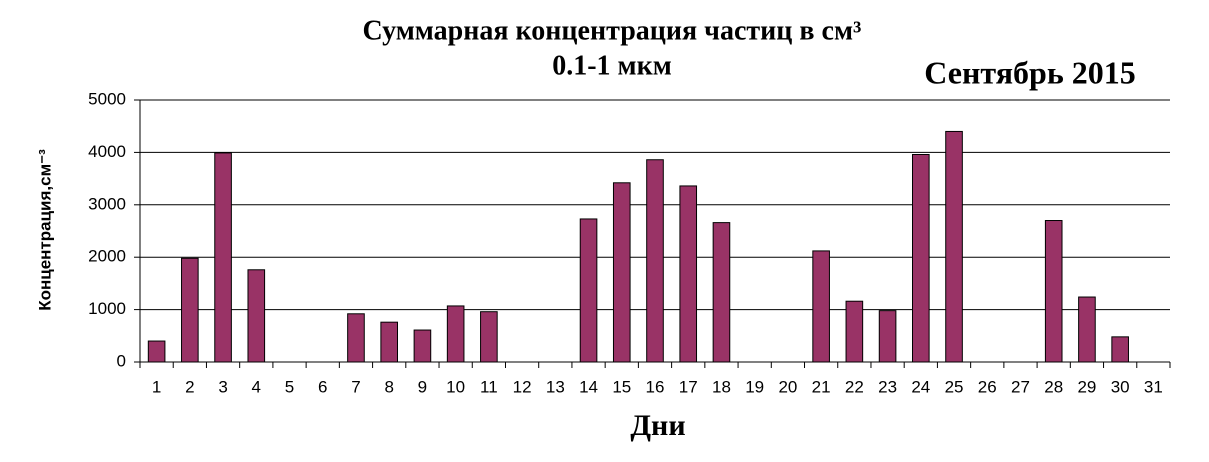  What do you see at coordinates (987, 386) in the screenshot?
I see `x-tick-label: 26` at bounding box center [987, 386].